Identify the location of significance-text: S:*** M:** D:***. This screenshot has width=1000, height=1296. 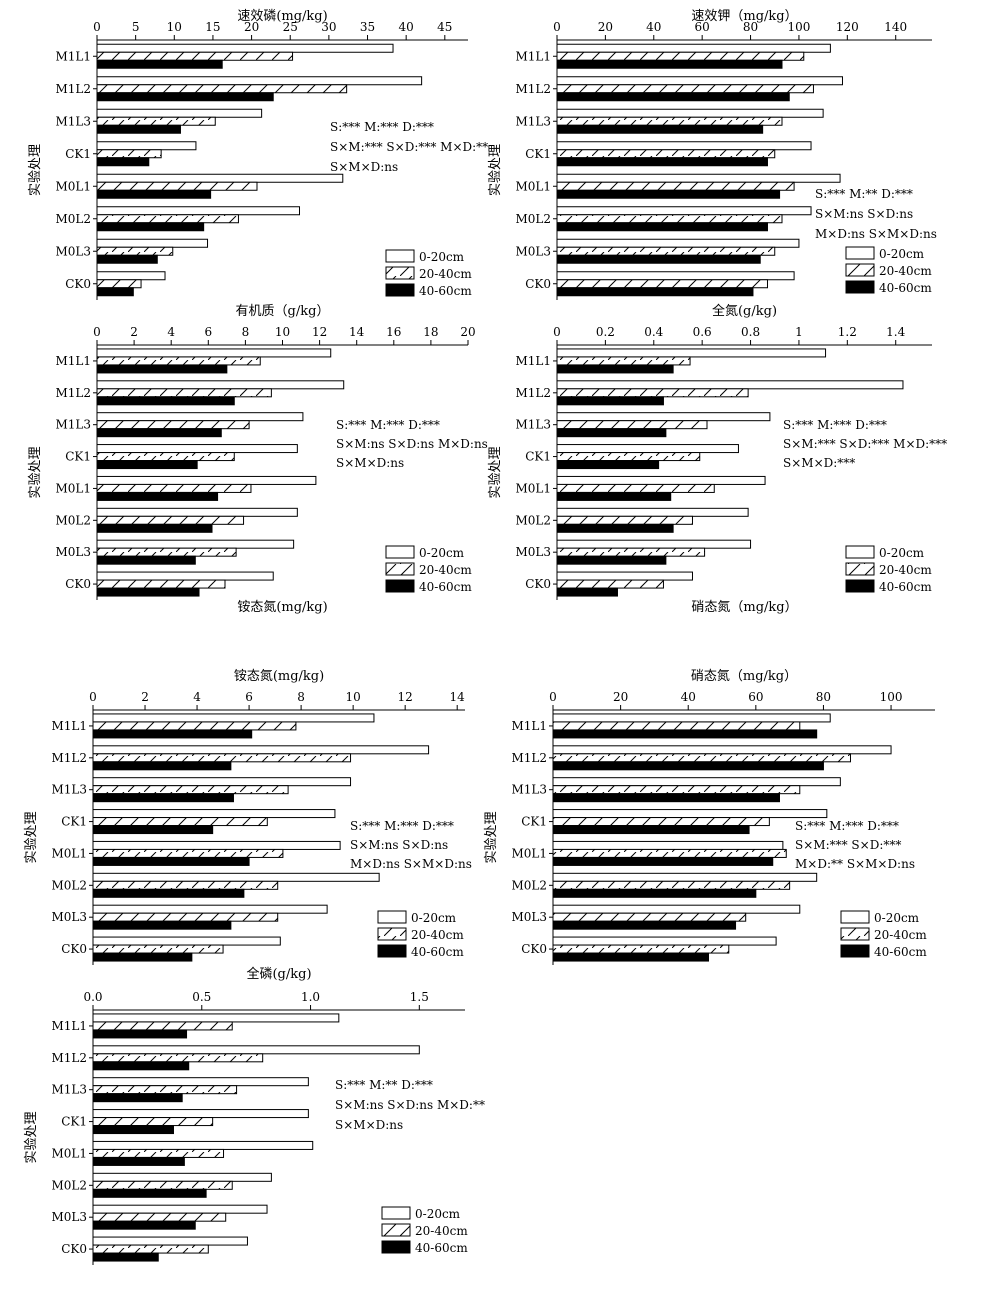
(384, 1085).